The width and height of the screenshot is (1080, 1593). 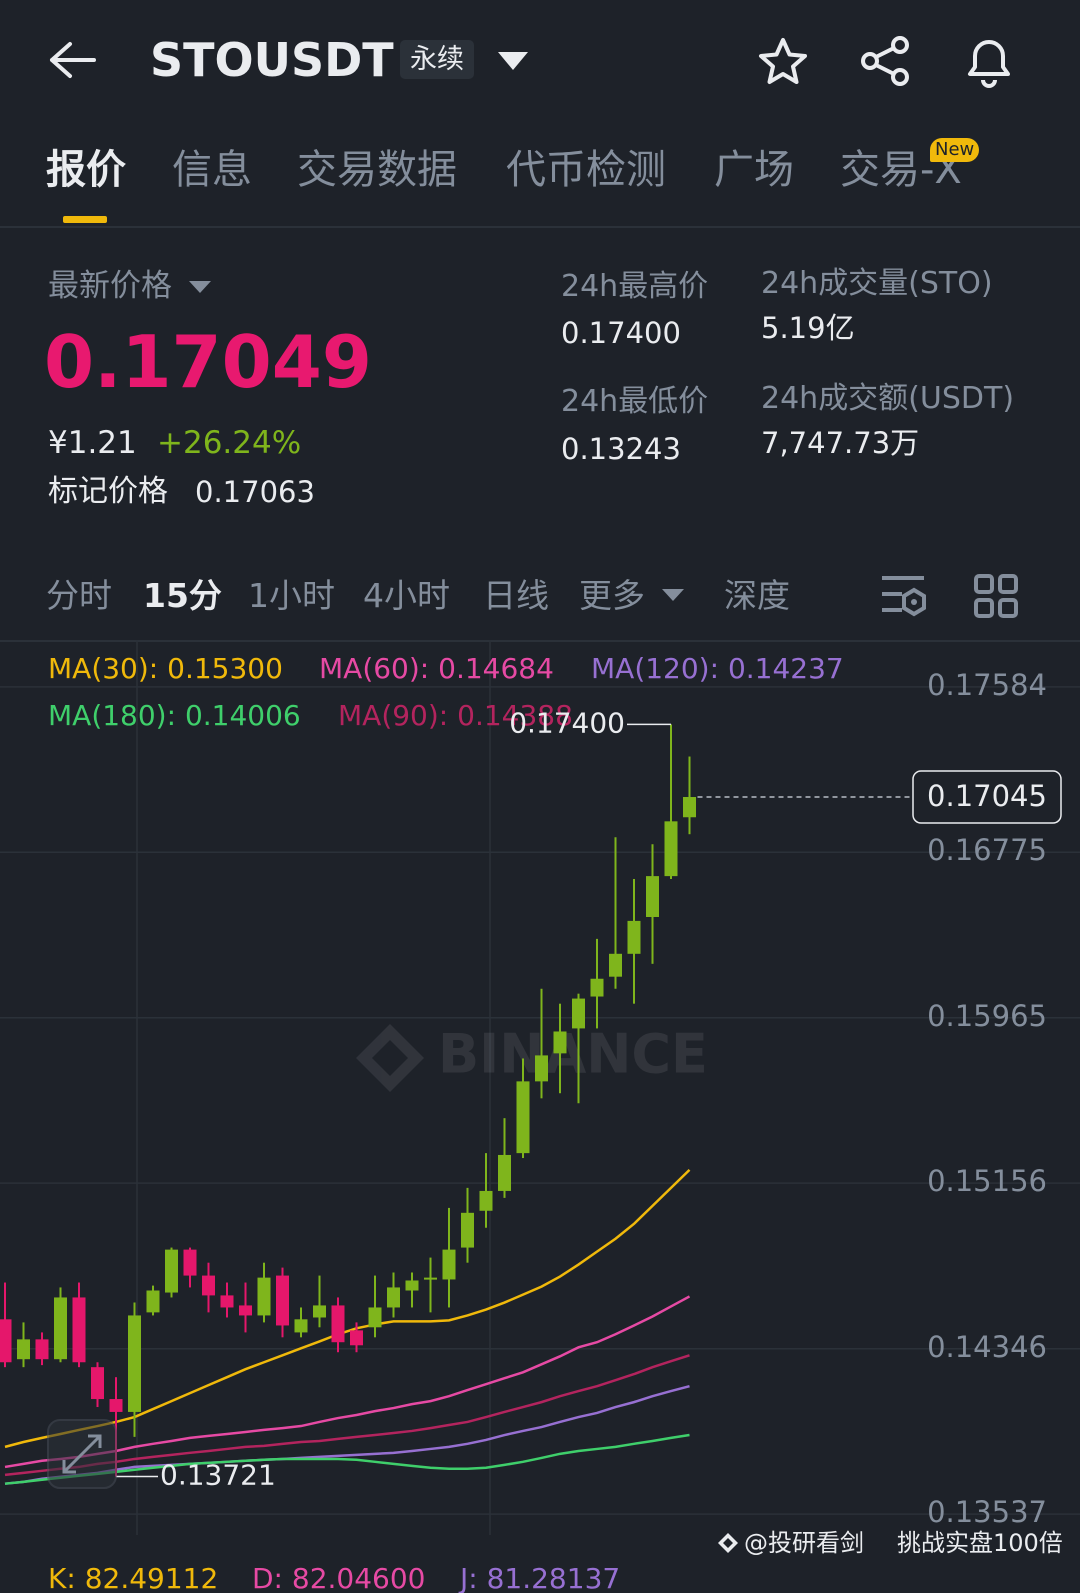 I want to click on tab: 信息, so click(x=212, y=170).